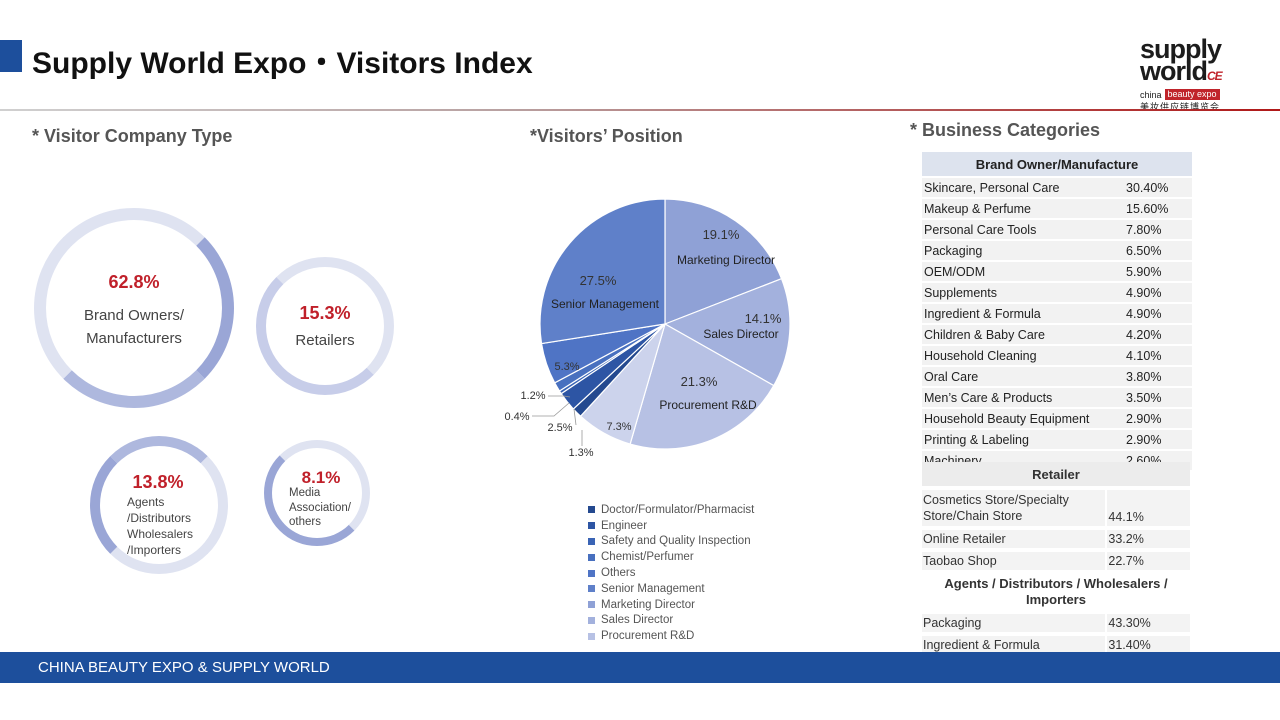  Describe the element at coordinates (559, 428) in the screenshot. I see `label-pct-2-5: 2.5%` at that location.